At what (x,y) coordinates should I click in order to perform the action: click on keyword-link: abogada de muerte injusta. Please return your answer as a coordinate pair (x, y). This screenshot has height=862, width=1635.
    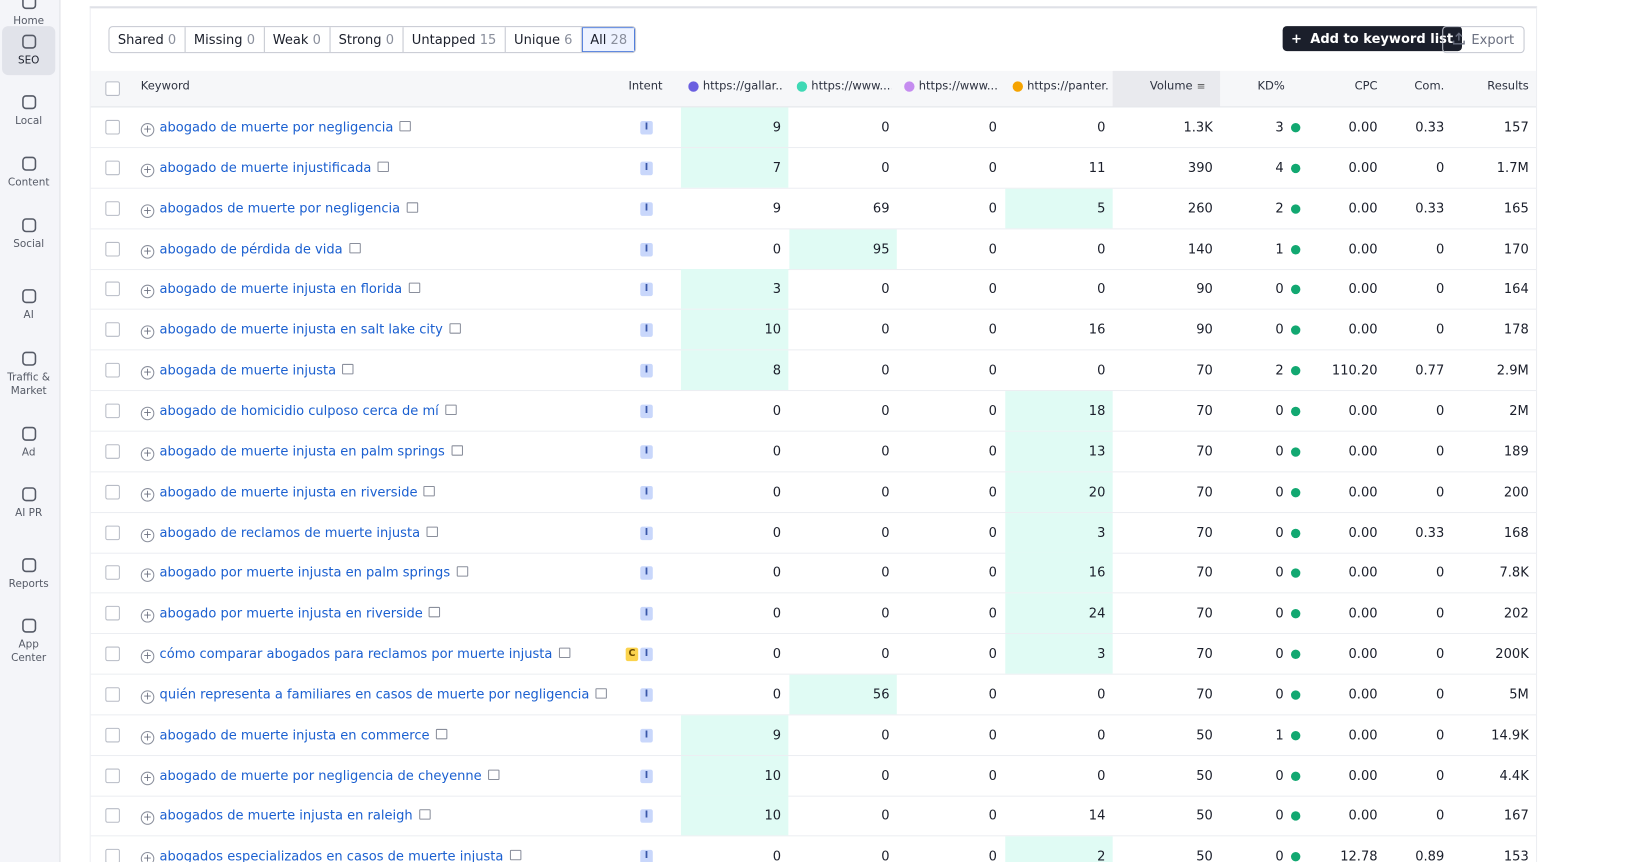
    Looking at the image, I should click on (248, 369).